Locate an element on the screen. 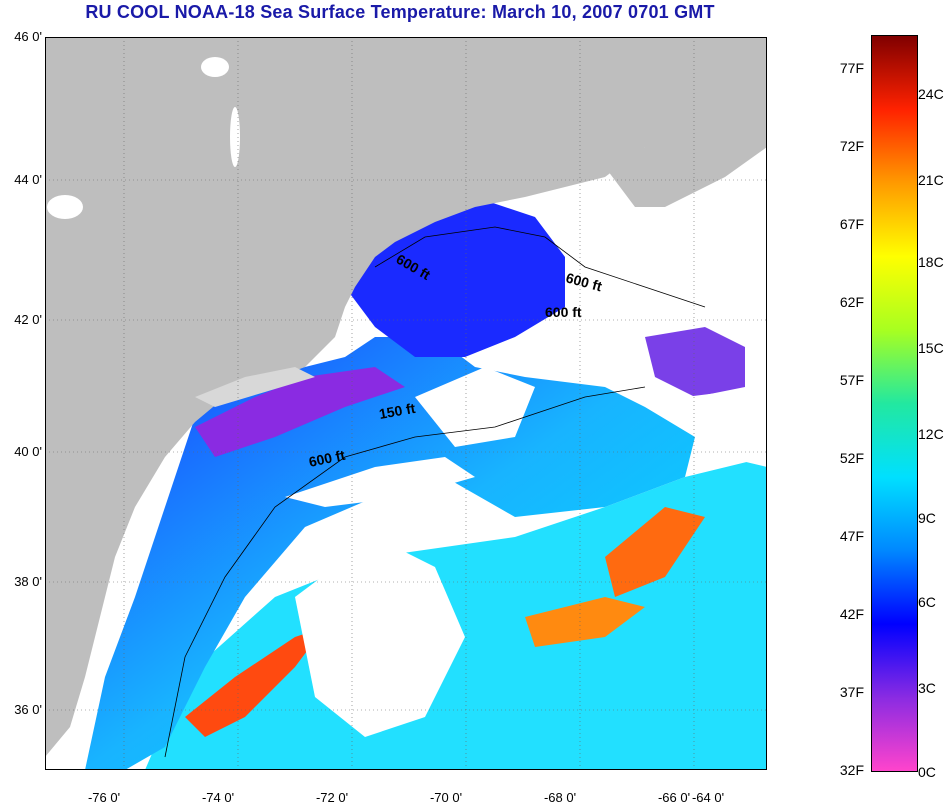 This screenshot has width=944, height=809. purple-northeast is located at coordinates (695, 362).